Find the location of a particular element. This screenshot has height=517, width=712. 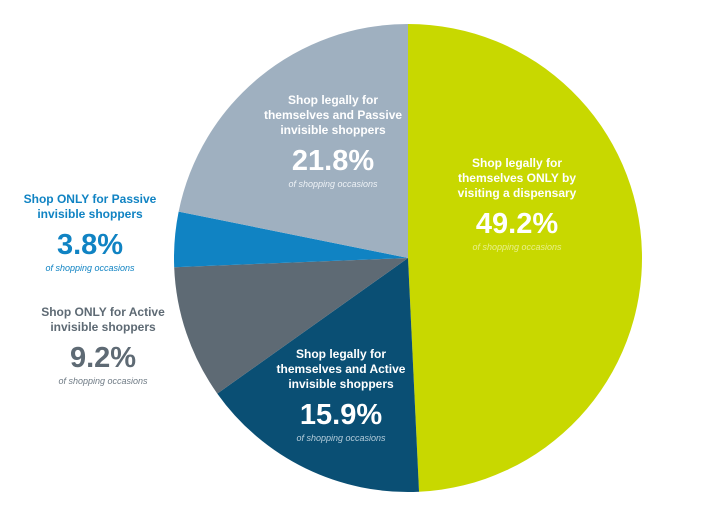

slice-label-line: visiting a dispensary is located at coordinates (517, 193).